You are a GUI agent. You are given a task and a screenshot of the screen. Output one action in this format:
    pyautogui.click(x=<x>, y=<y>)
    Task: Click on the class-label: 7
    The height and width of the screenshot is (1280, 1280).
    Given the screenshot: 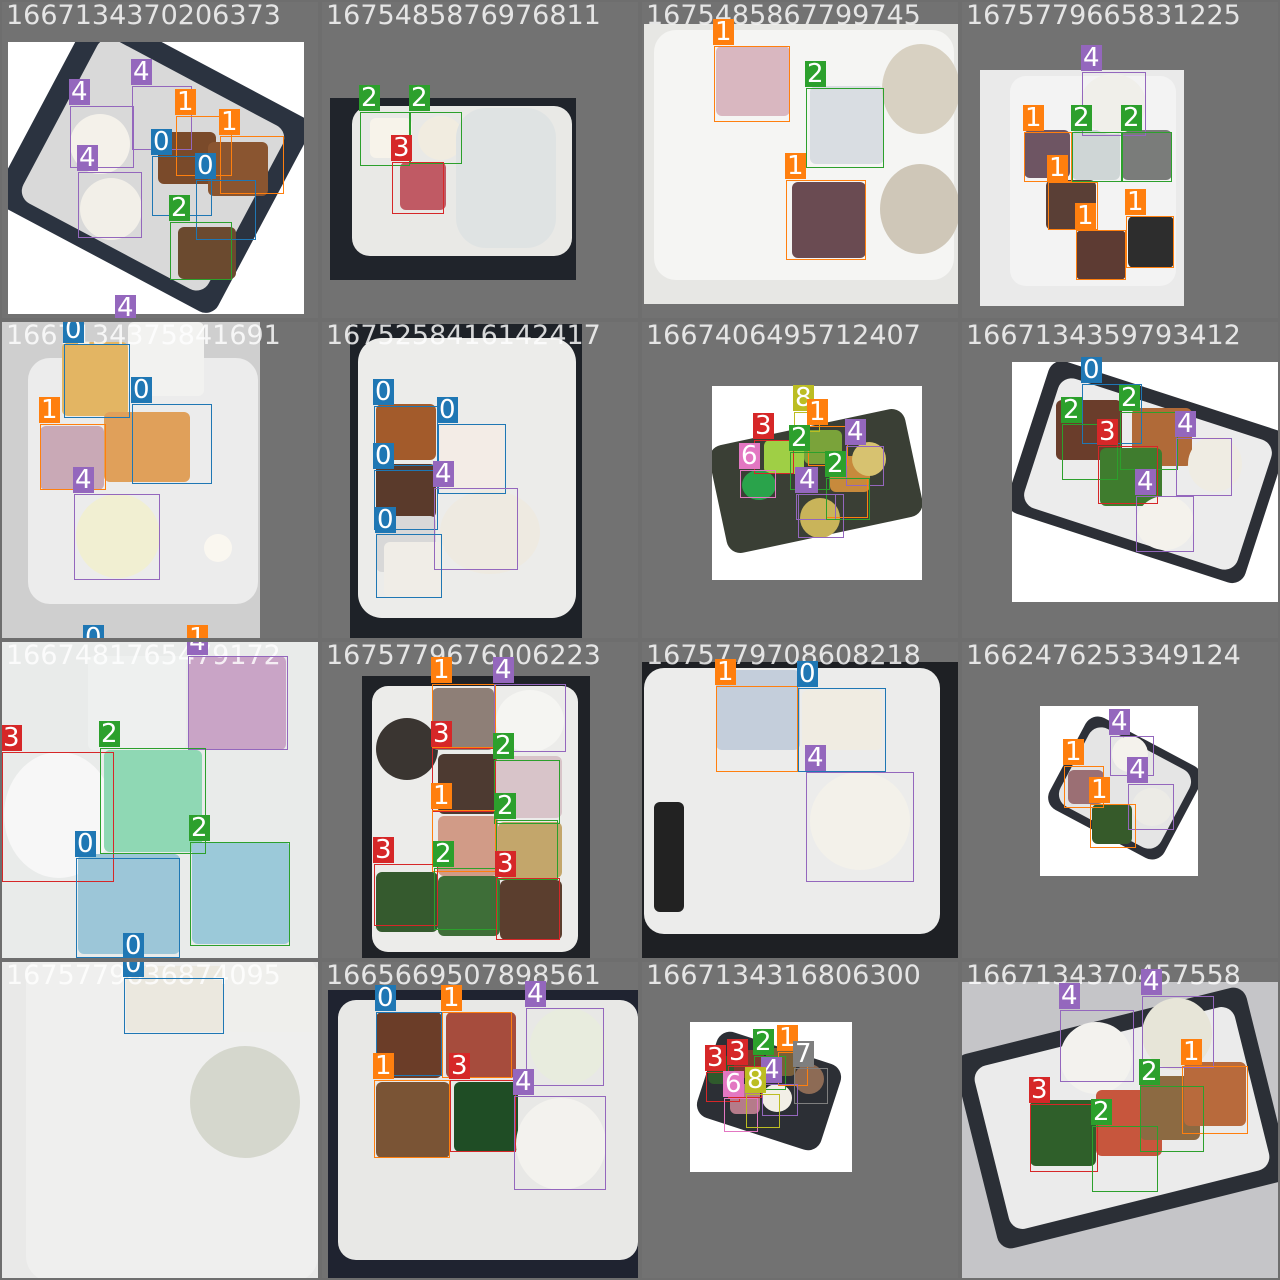 What is the action you would take?
    pyautogui.click(x=803, y=1054)
    